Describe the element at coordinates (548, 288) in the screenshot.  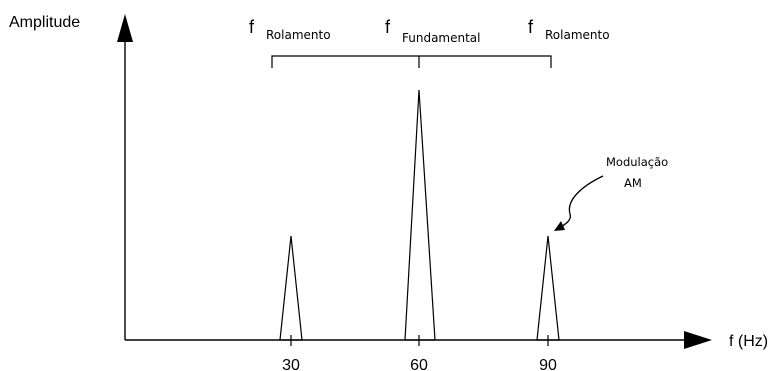
I see `peak-90hz` at that location.